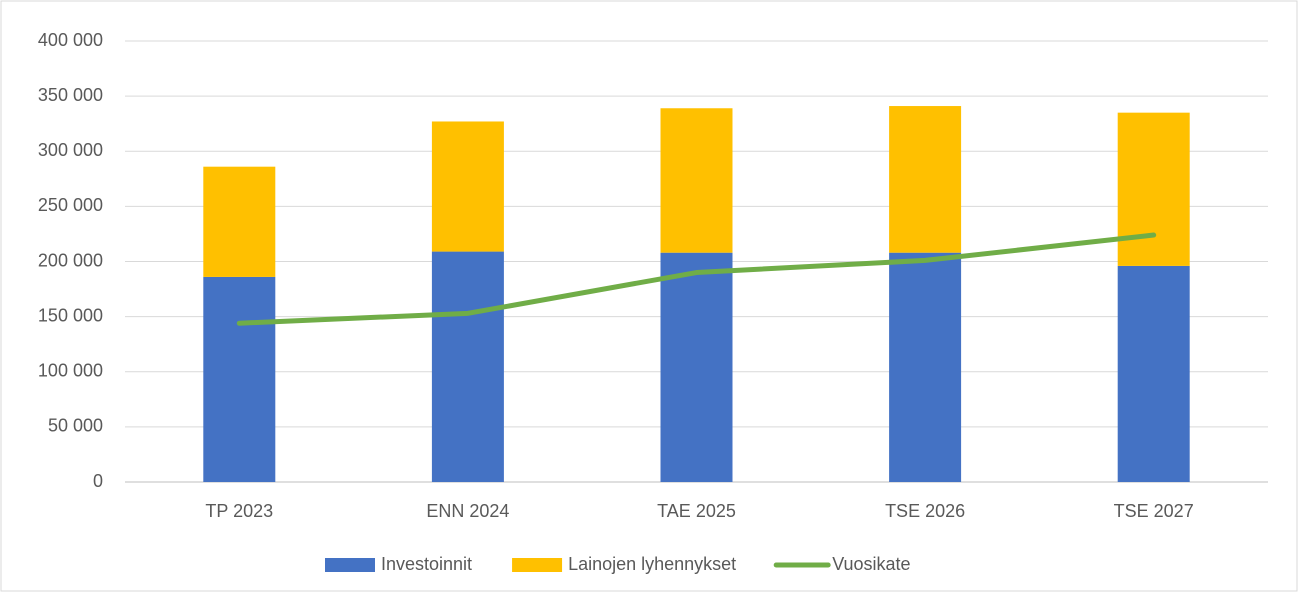 The width and height of the screenshot is (1298, 592). What do you see at coordinates (696, 511) in the screenshot?
I see `x-tick-label: TAE 2025` at bounding box center [696, 511].